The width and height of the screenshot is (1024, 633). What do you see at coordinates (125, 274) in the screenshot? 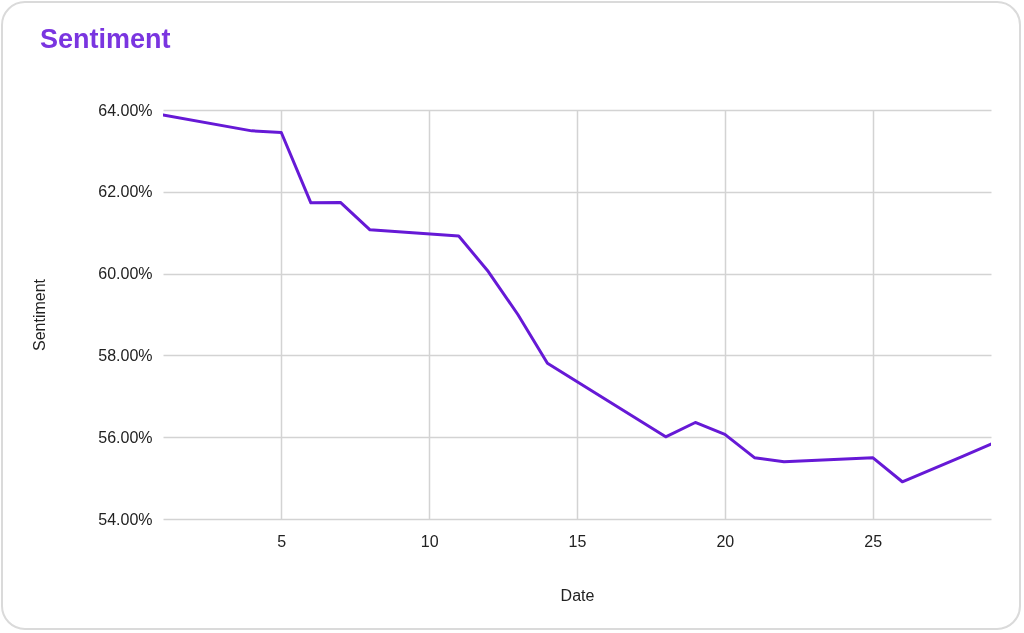
I see `y-tick-label: 60.00%` at bounding box center [125, 274].